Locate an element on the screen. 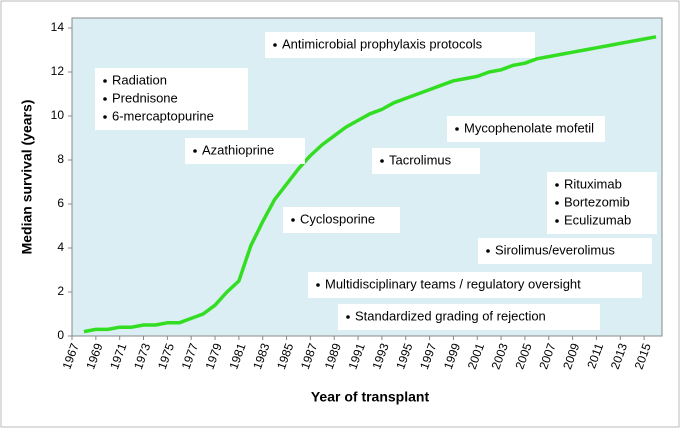  annotation-text: Antimicrobial prophylaxis protocols is located at coordinates (382, 43).